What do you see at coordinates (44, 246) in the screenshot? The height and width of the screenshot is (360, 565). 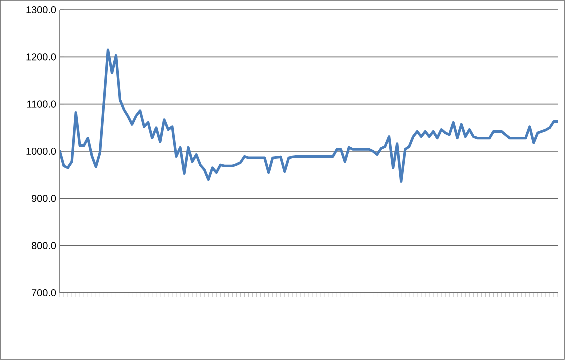 I see `y-tick-label: 800.0` at bounding box center [44, 246].